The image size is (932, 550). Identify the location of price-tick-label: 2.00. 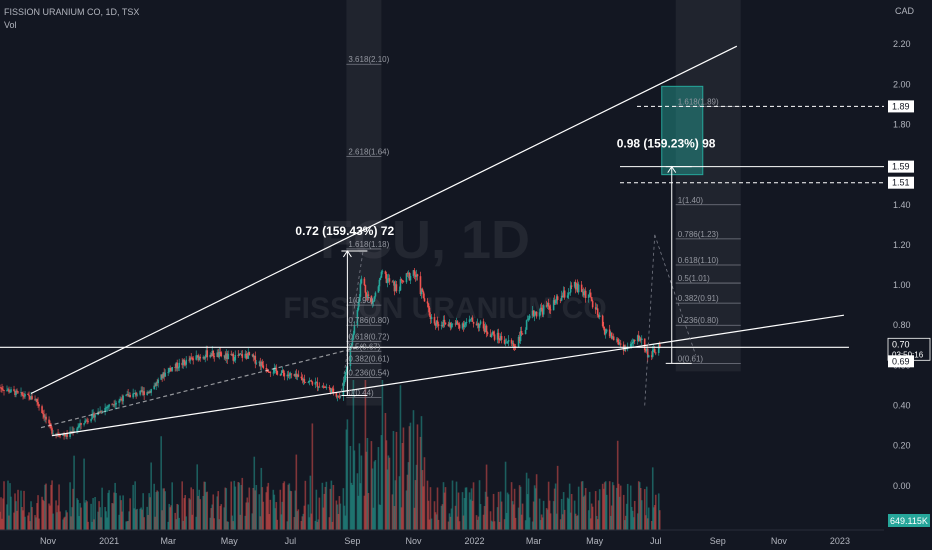
(902, 84).